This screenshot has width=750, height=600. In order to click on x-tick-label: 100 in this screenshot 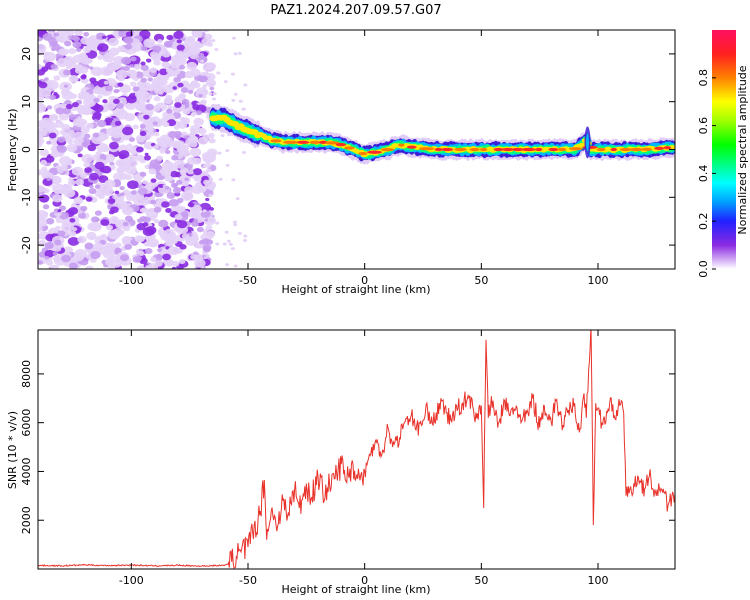, I will do `click(598, 280)`.